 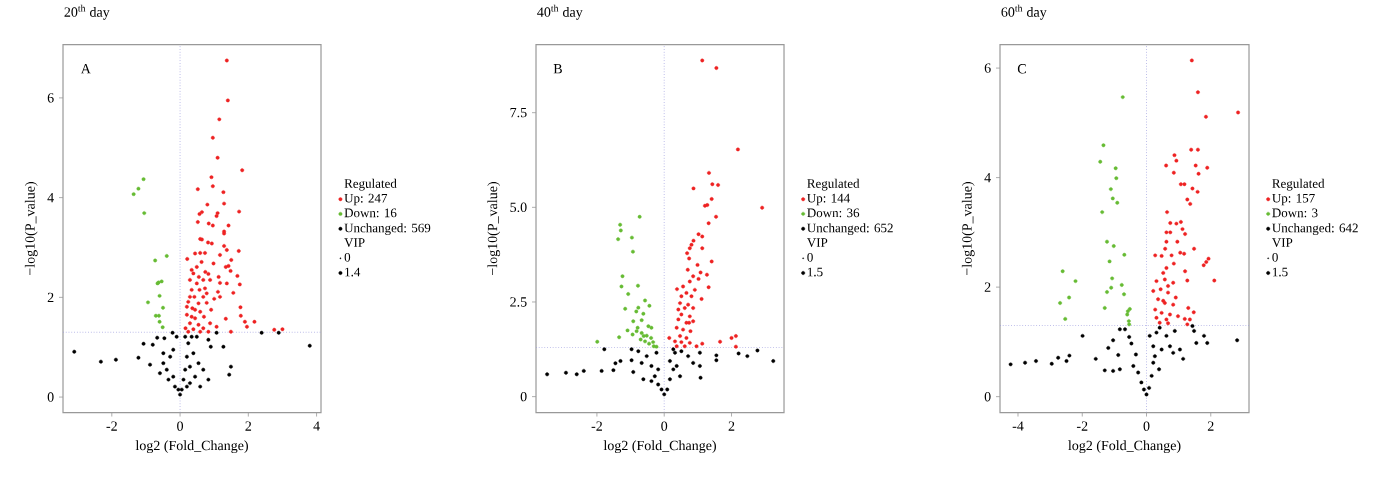 I want to click on chart-title: 60$^{th}$ day, so click(x=1024, y=12).